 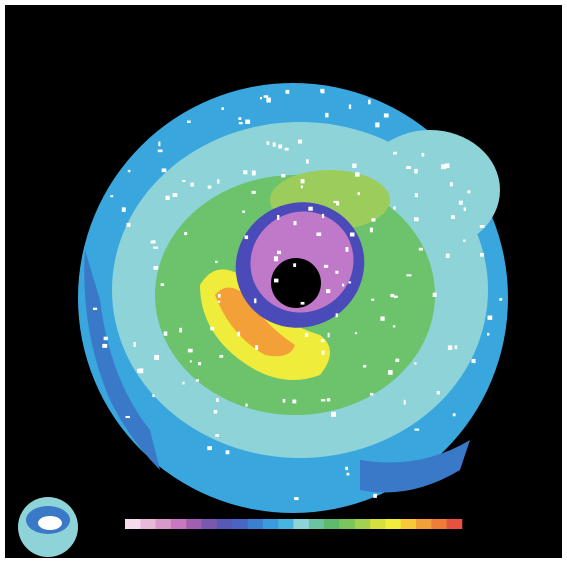 I want to click on colorbar, so click(x=294, y=524).